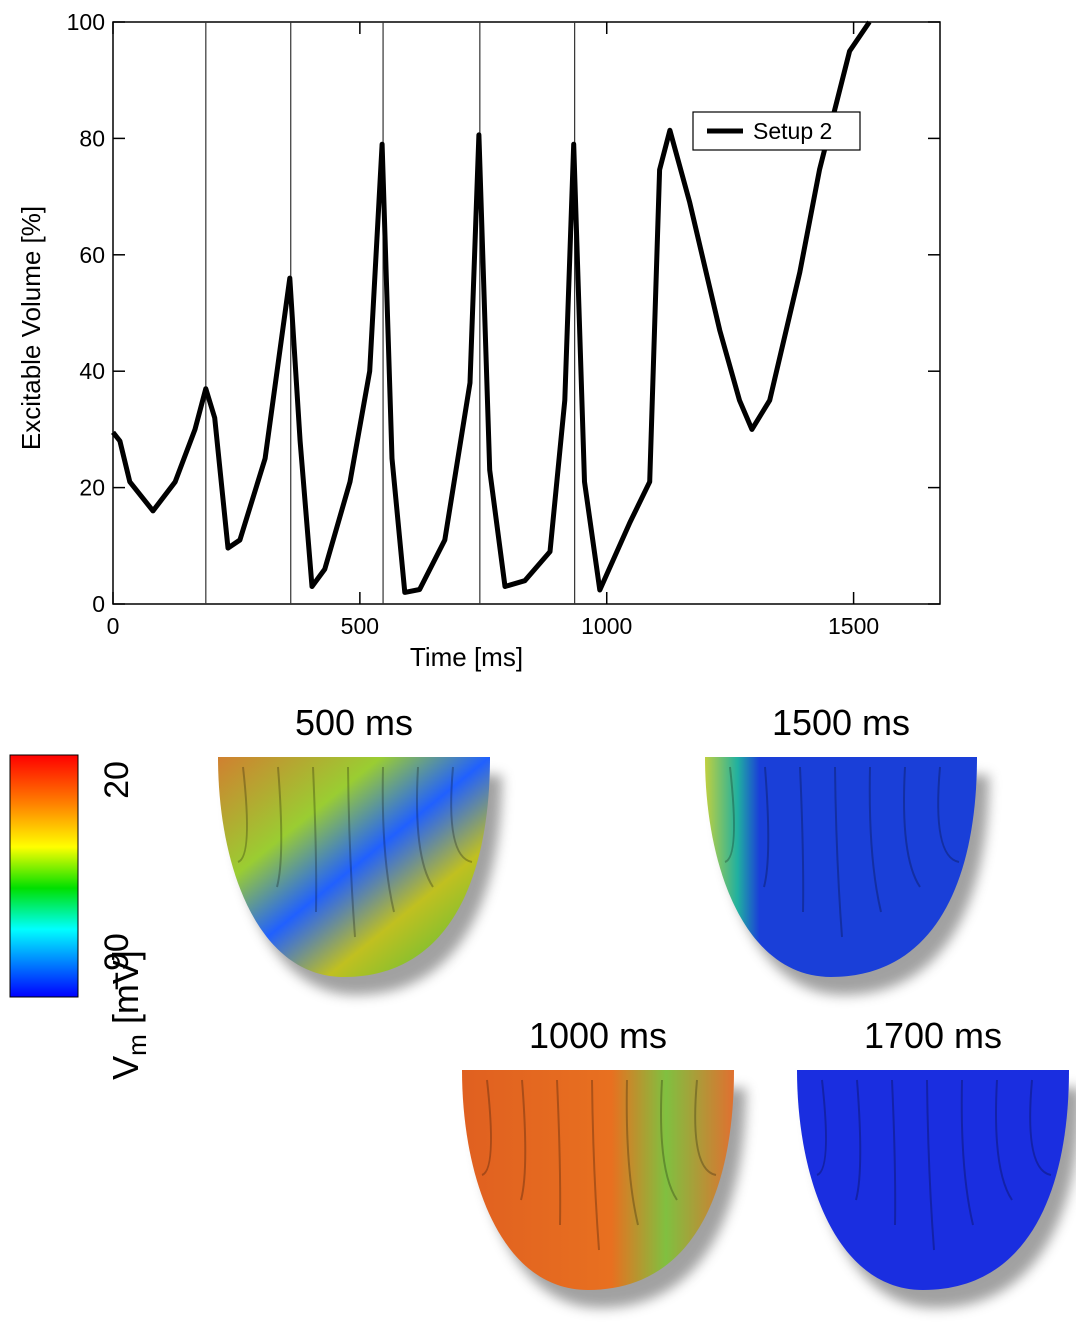  I want to click on panel-title: 1500 ms, so click(841, 722).